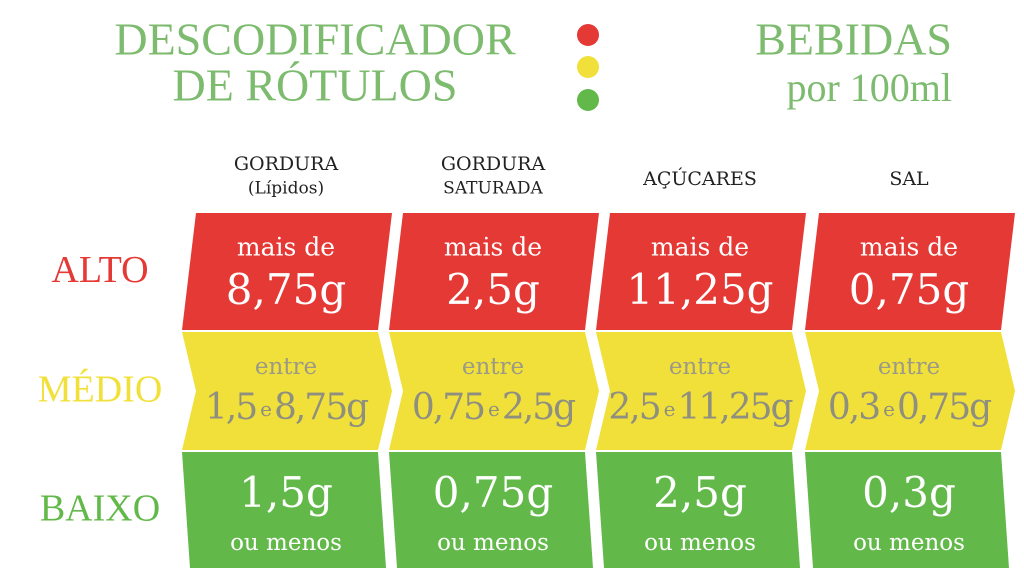  I want to click on column-header: (Lípidos), so click(286, 189).